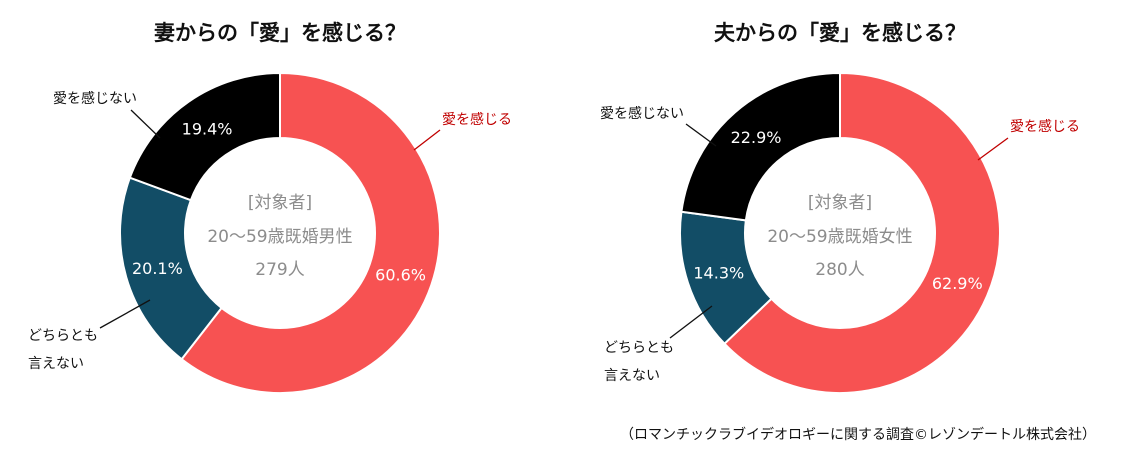 The image size is (1124, 457). Describe the element at coordinates (718, 273) in the screenshot. I see `slice-value-label: 14.3%` at that location.